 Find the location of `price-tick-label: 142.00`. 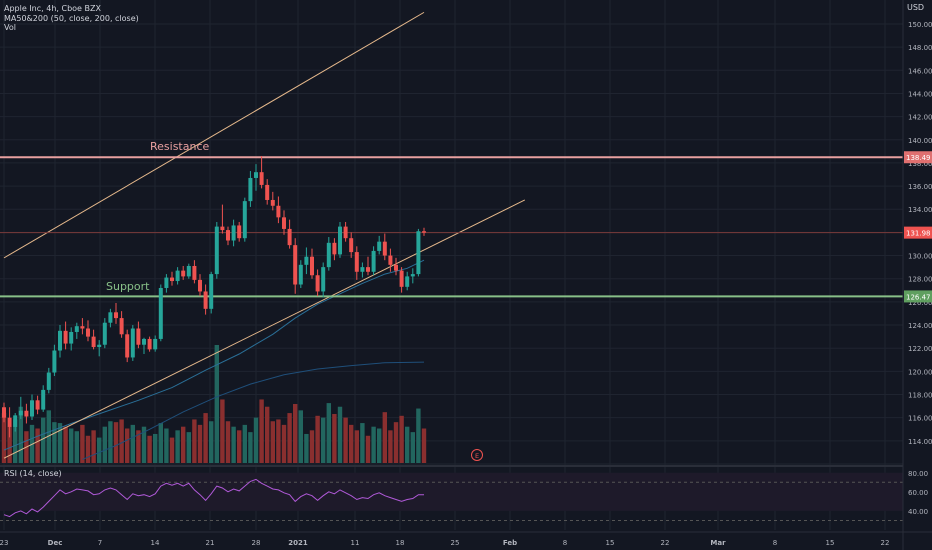

price-tick-label: 142.00 is located at coordinates (920, 118).